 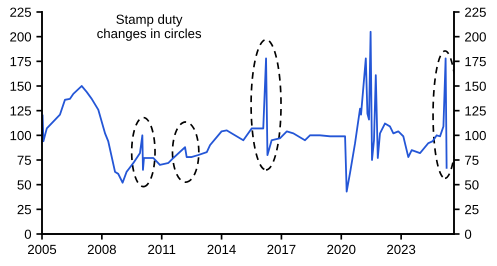 I want to click on y-tick-label: 175, so click(x=21, y=61).